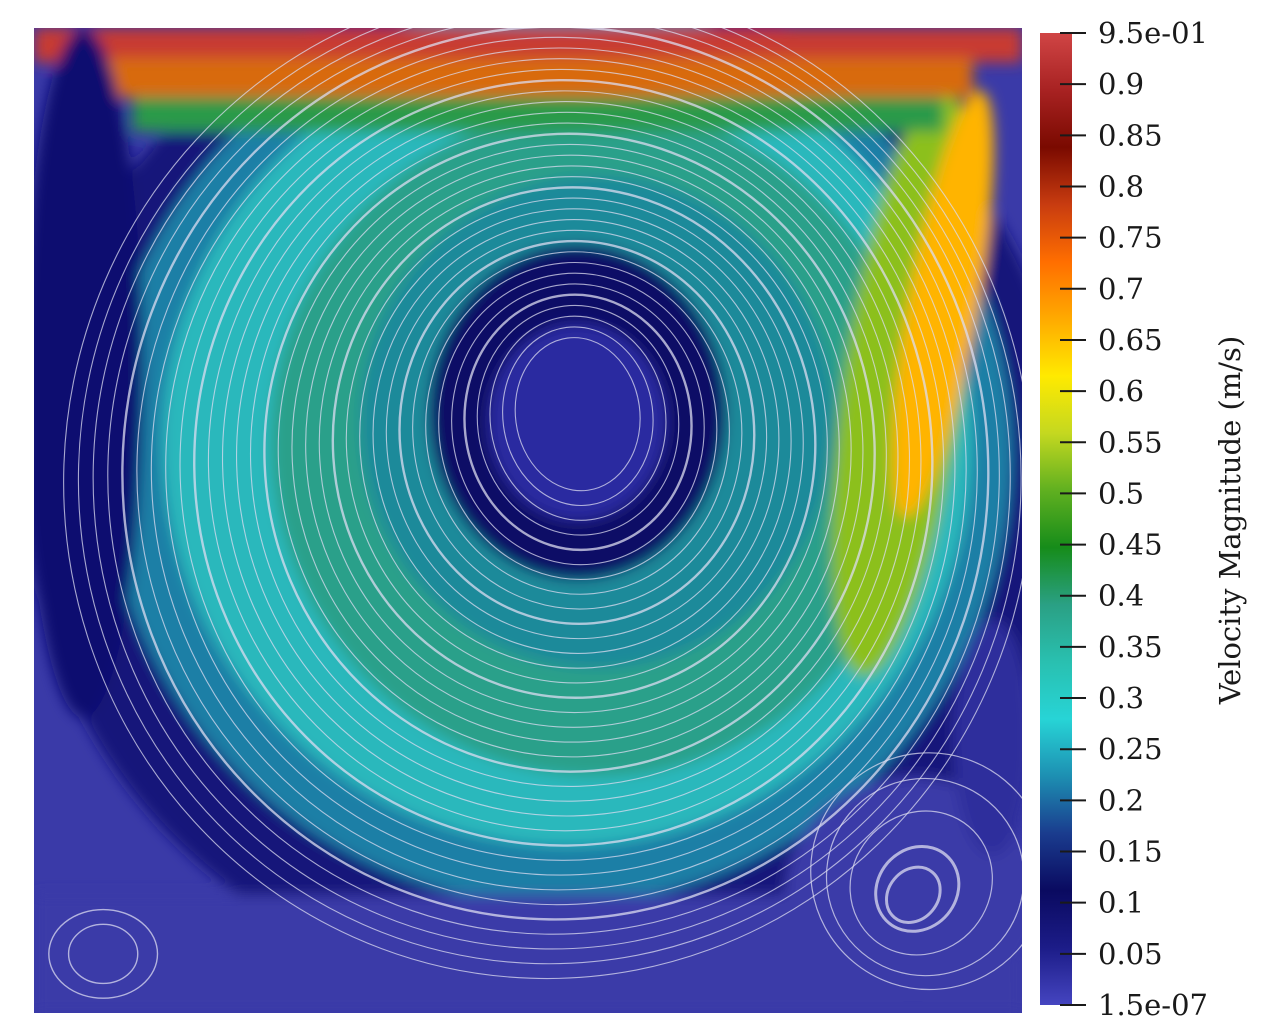 This screenshot has height=1036, width=1282. I want to click on field-lid-red, so click(528, 45).